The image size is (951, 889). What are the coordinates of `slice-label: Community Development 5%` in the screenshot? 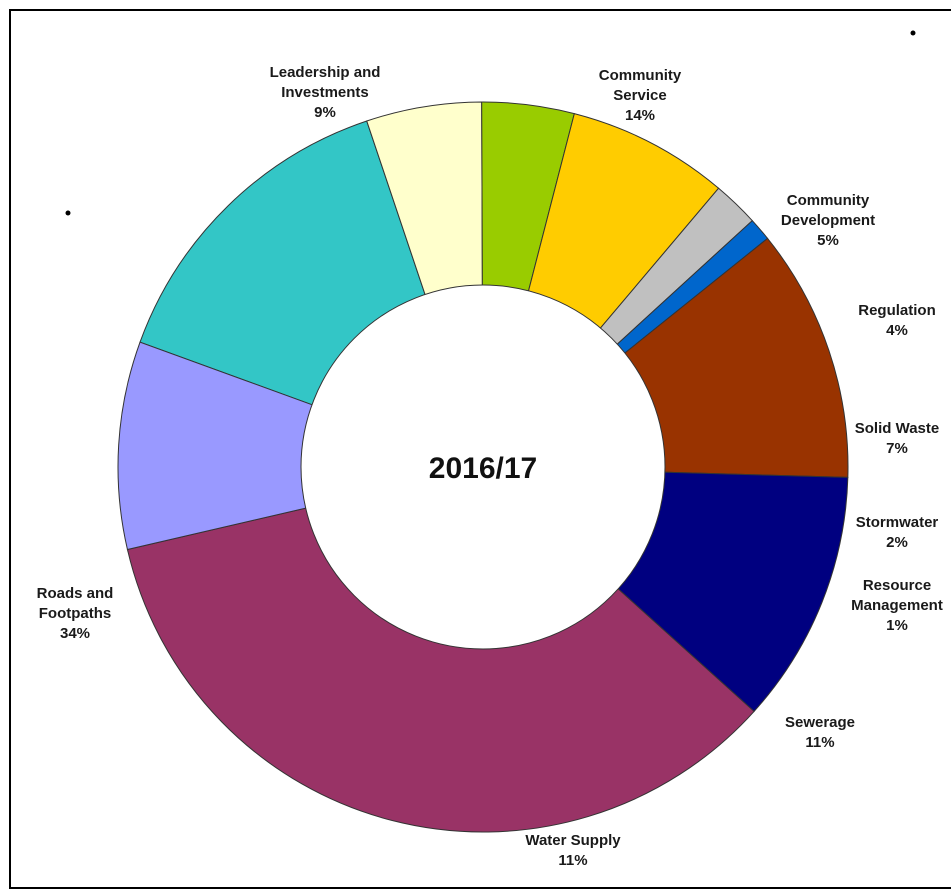 It's located at (828, 220).